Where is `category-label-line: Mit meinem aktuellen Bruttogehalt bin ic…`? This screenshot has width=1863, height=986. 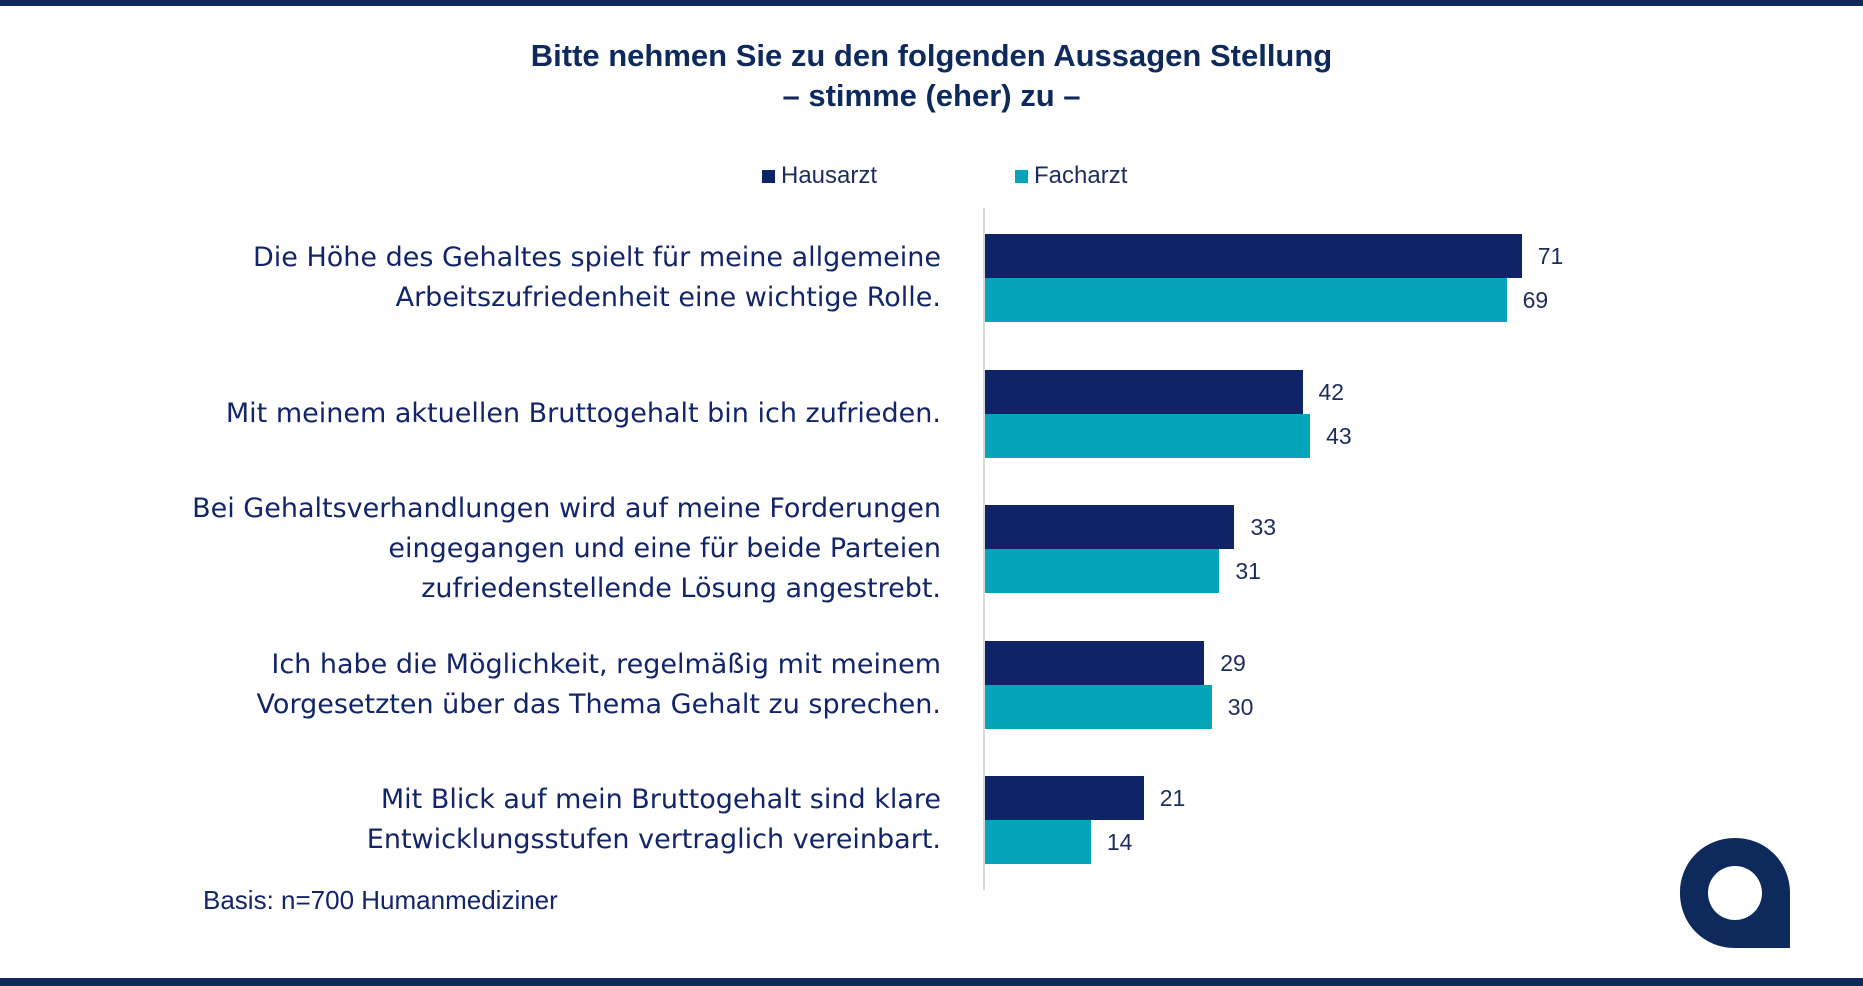 category-label-line: Mit meinem aktuellen Bruttogehalt bin ic… is located at coordinates (583, 413).